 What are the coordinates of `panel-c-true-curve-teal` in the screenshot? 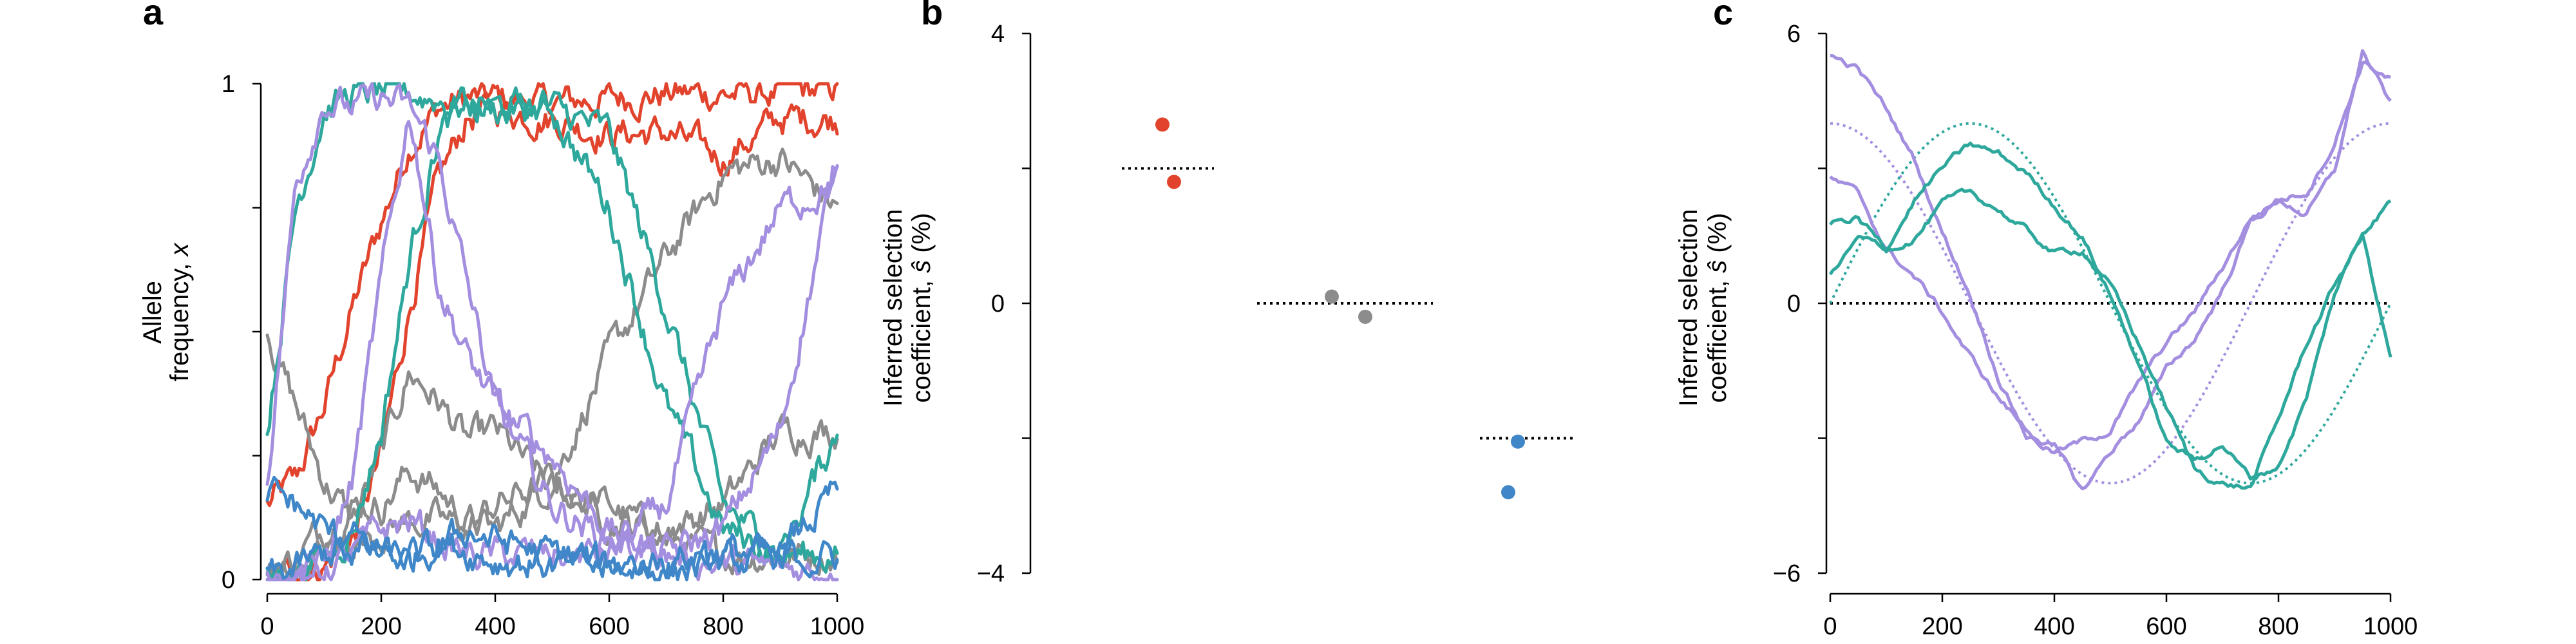 It's located at (2110, 303).